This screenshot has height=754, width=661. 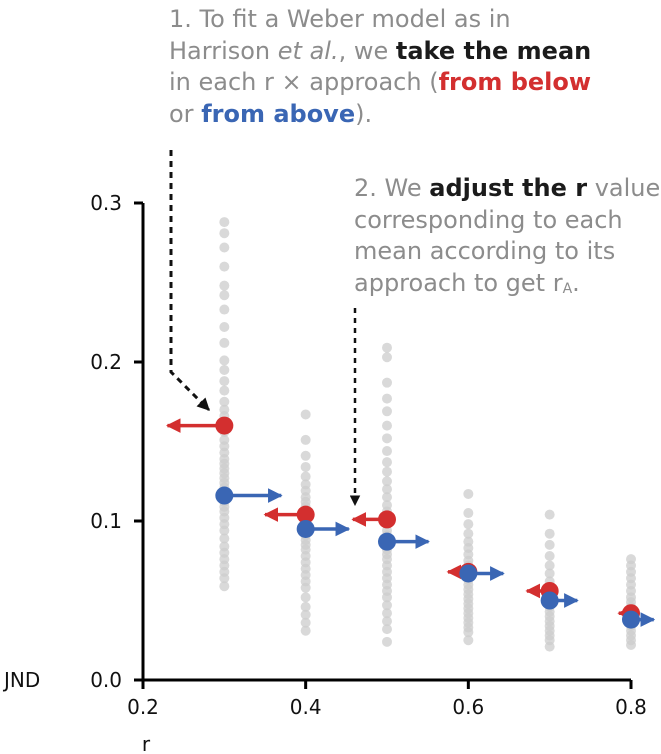 I want to click on annotation-step-1-line-2: Harrison et al., we take the mean, so click(x=380, y=50).